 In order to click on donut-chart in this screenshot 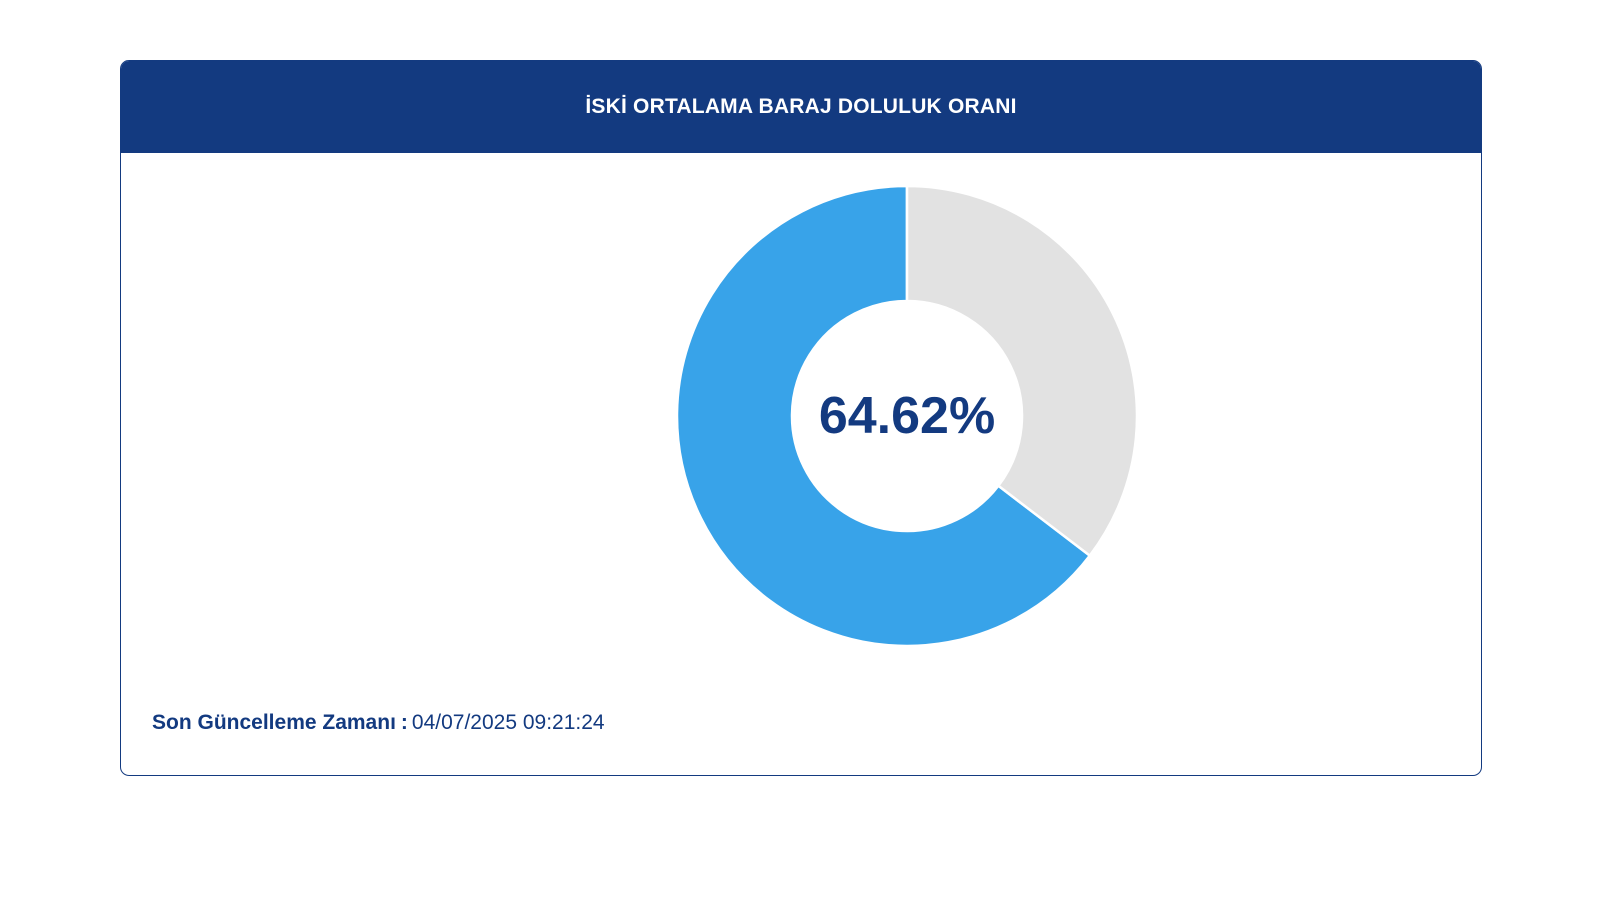, I will do `click(907, 416)`.